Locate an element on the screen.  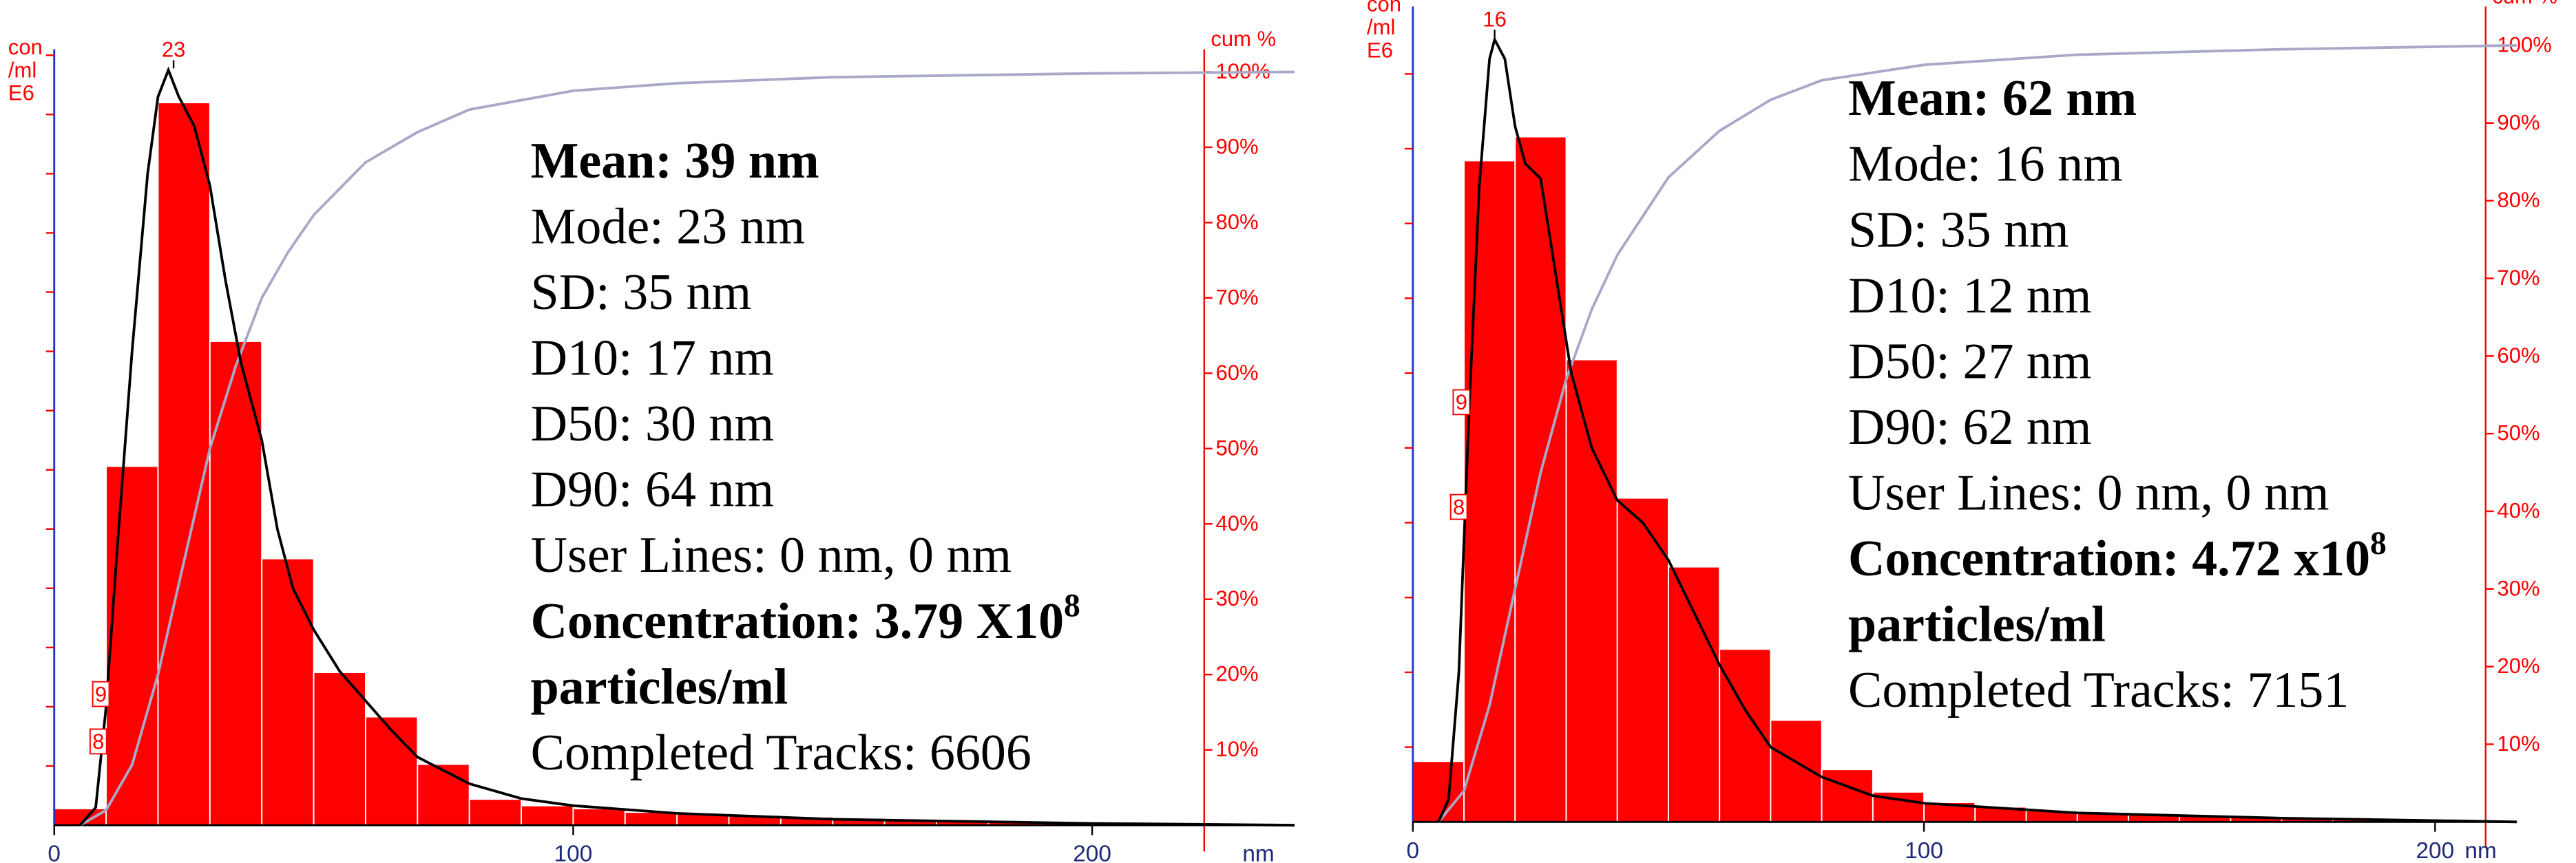
stat-line: Mean: 62 nm is located at coordinates (1992, 99).